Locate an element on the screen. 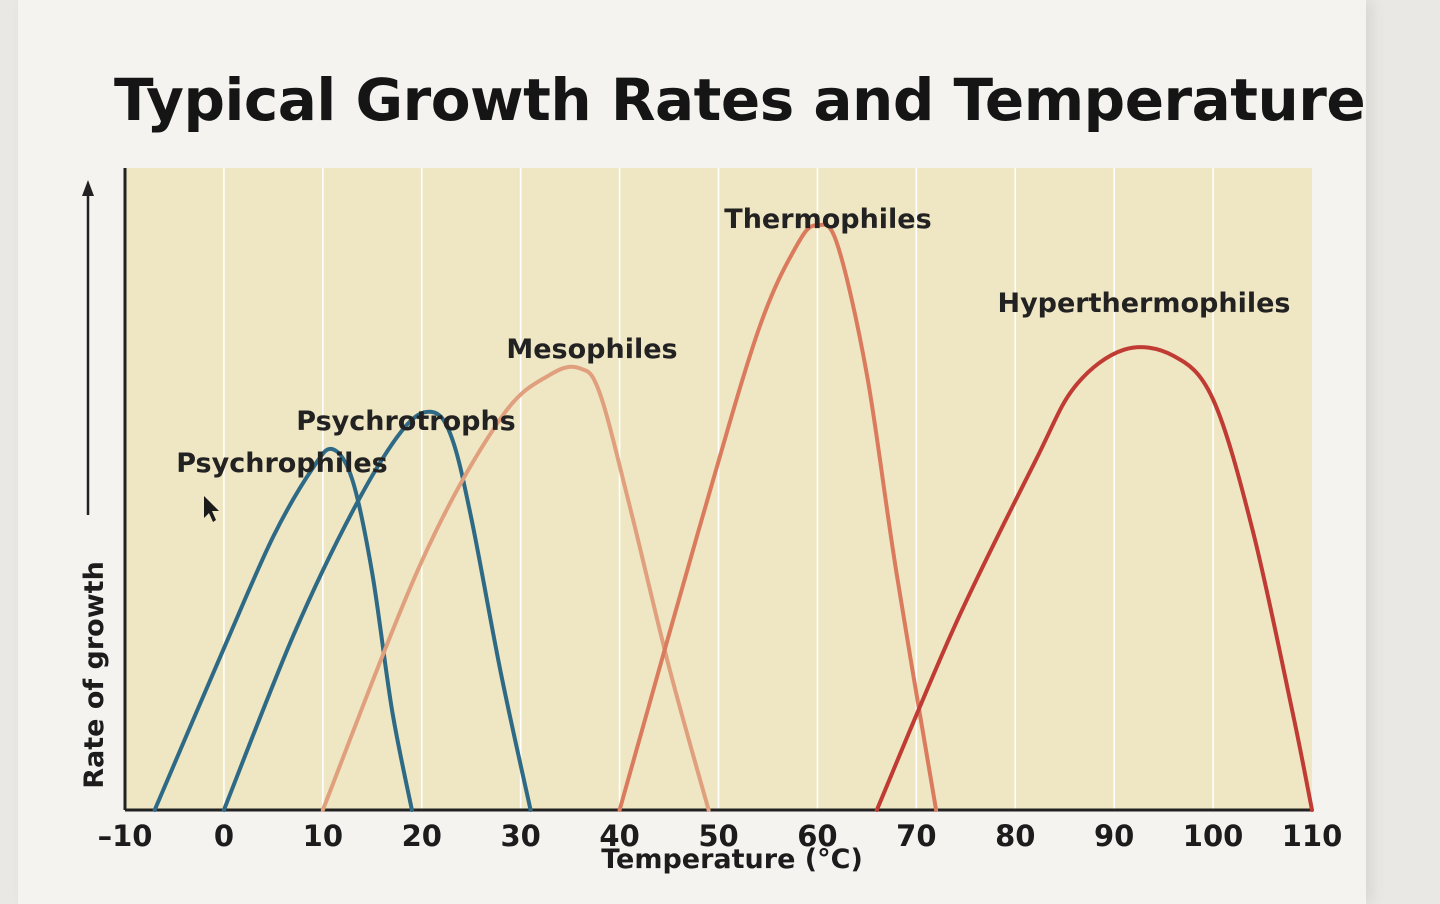  x-tick-label: 60 is located at coordinates (817, 836).